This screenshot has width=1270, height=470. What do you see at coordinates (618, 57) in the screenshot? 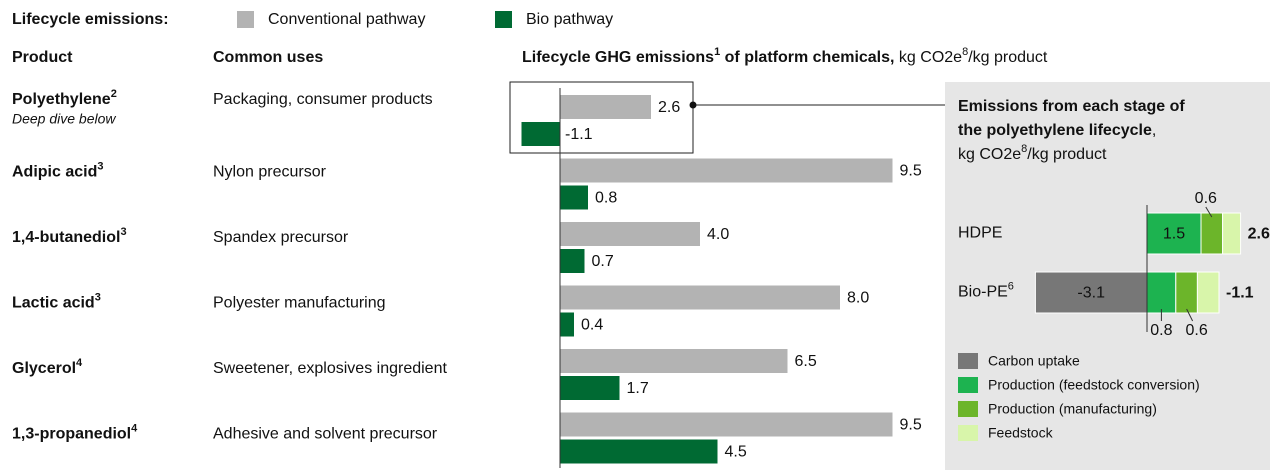
I see `title-part: Lifecycle GHG emissions` at bounding box center [618, 57].